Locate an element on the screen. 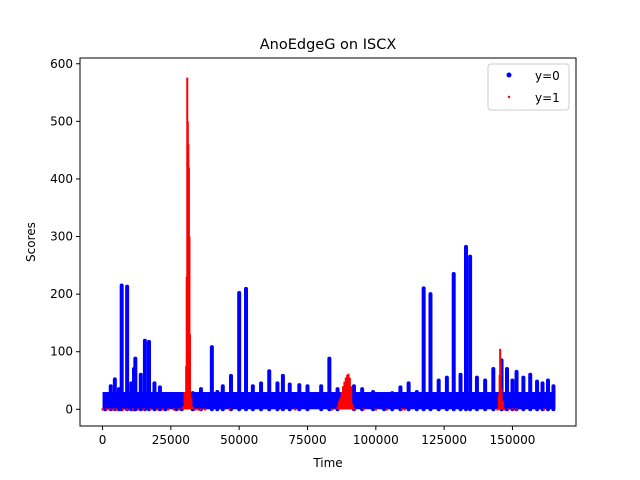 The height and width of the screenshot is (480, 640). legend-marker-y1 is located at coordinates (509, 97).